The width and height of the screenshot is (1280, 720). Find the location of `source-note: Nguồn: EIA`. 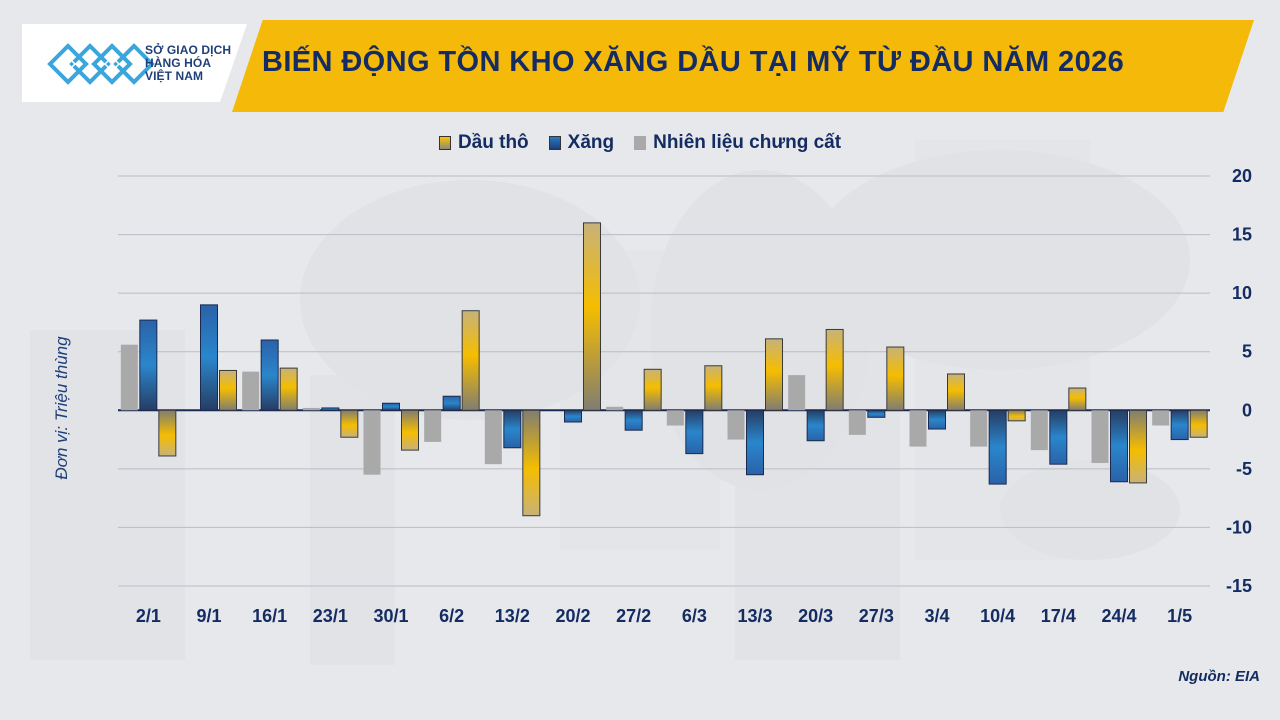

source-note: Nguồn: EIA is located at coordinates (1219, 676).